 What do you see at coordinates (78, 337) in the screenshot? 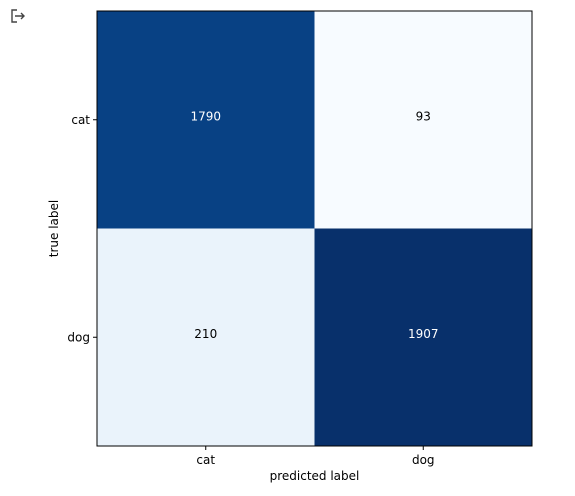
I see `y-tick-label-dog: dog` at bounding box center [78, 337].